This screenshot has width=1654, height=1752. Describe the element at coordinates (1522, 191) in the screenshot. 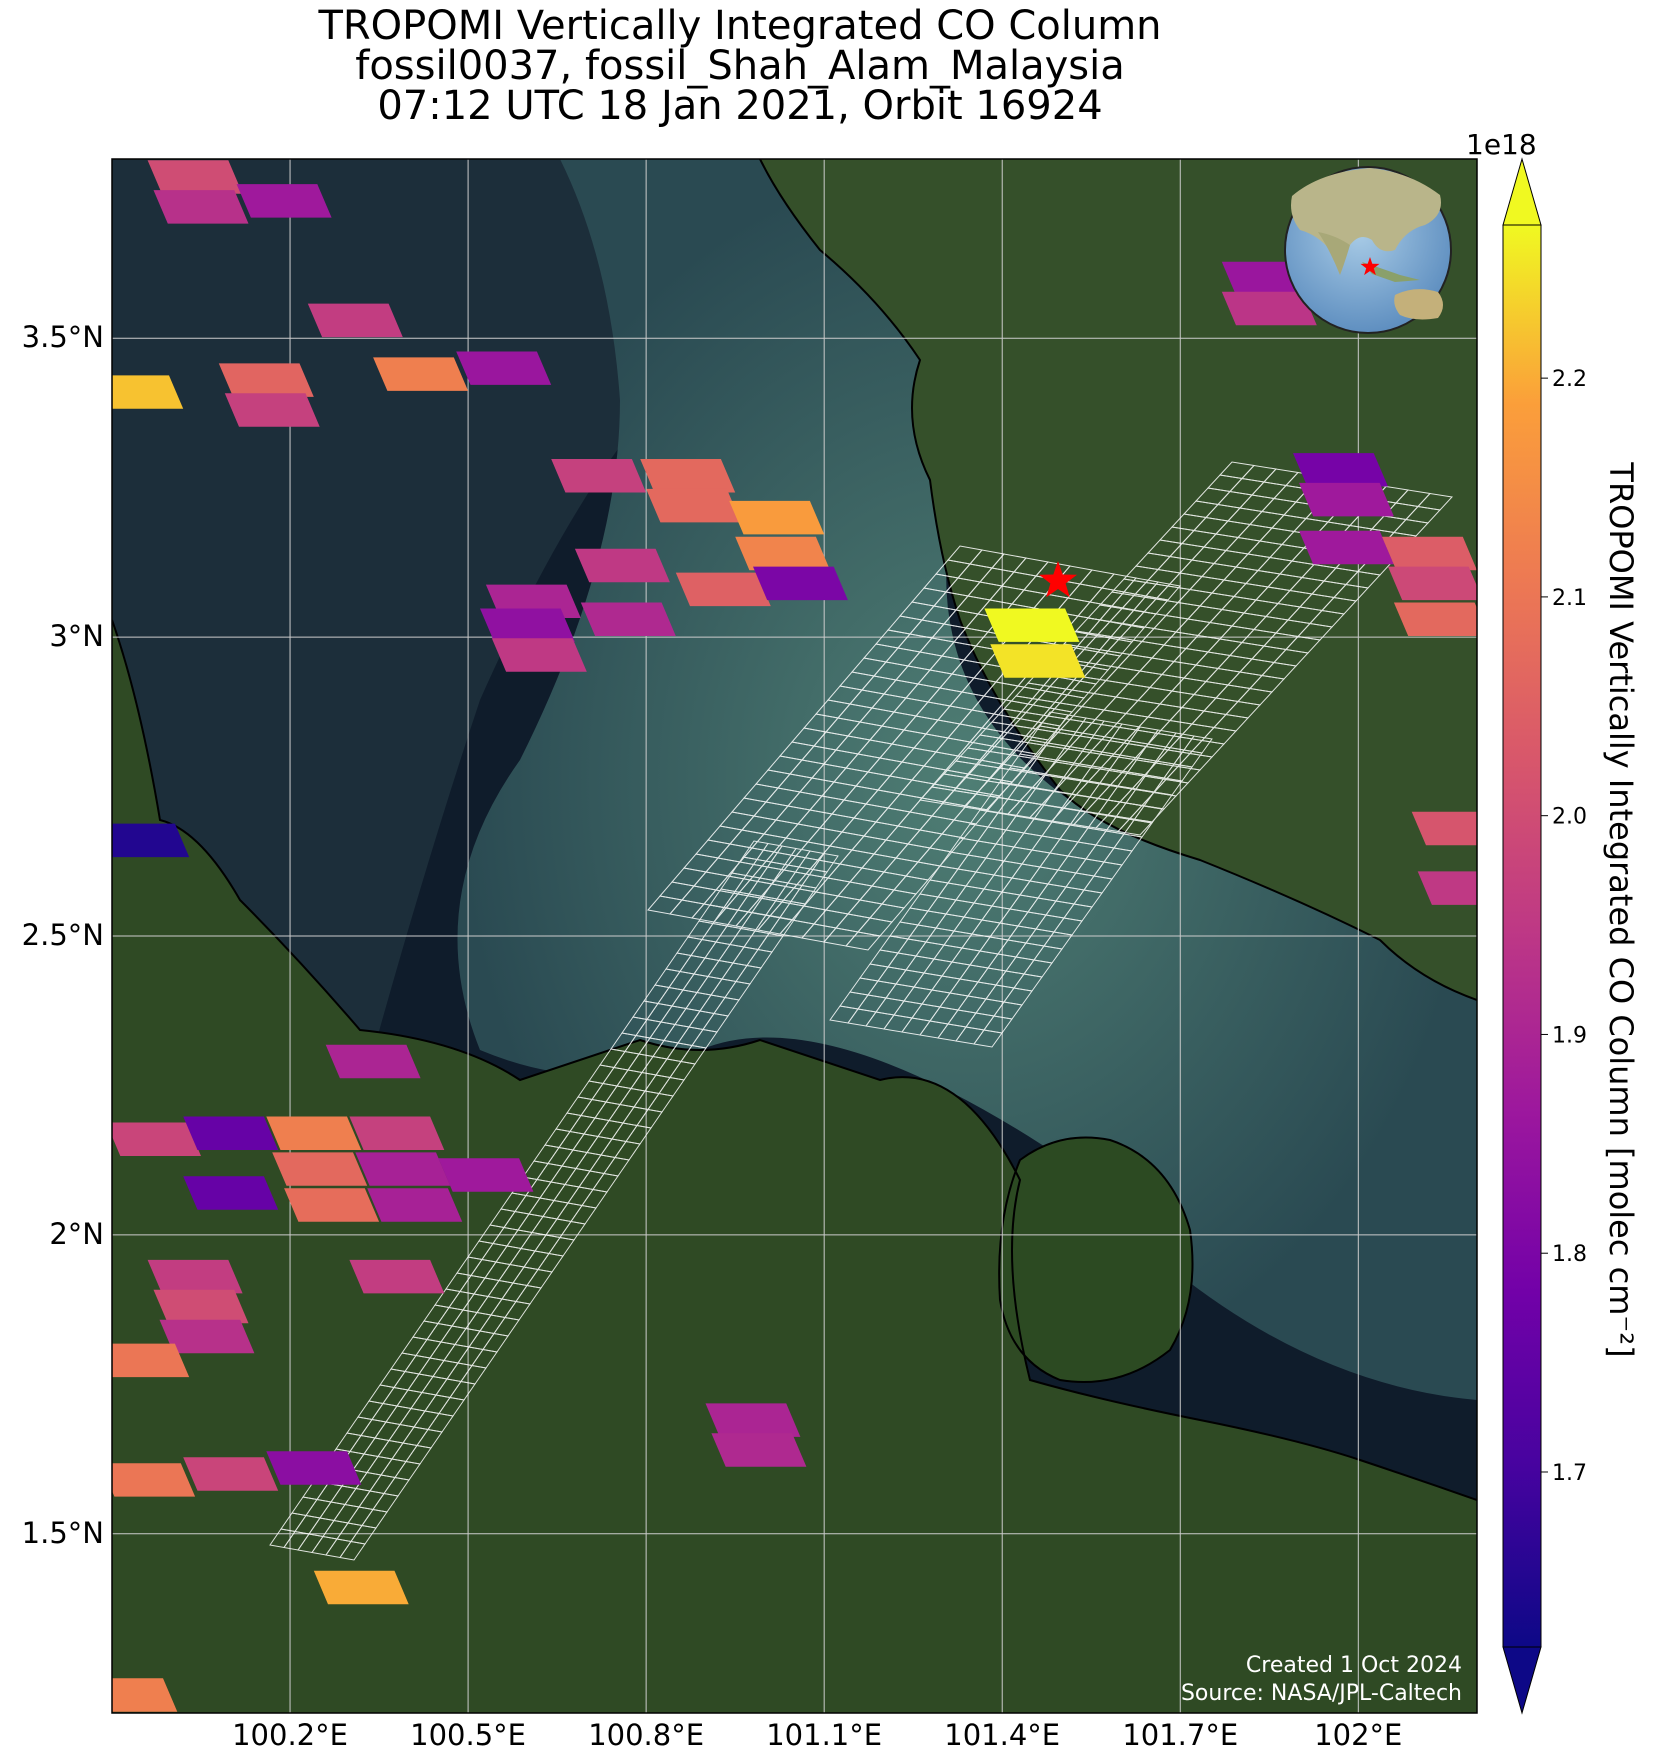

I see `colorbar-extend-max` at that location.